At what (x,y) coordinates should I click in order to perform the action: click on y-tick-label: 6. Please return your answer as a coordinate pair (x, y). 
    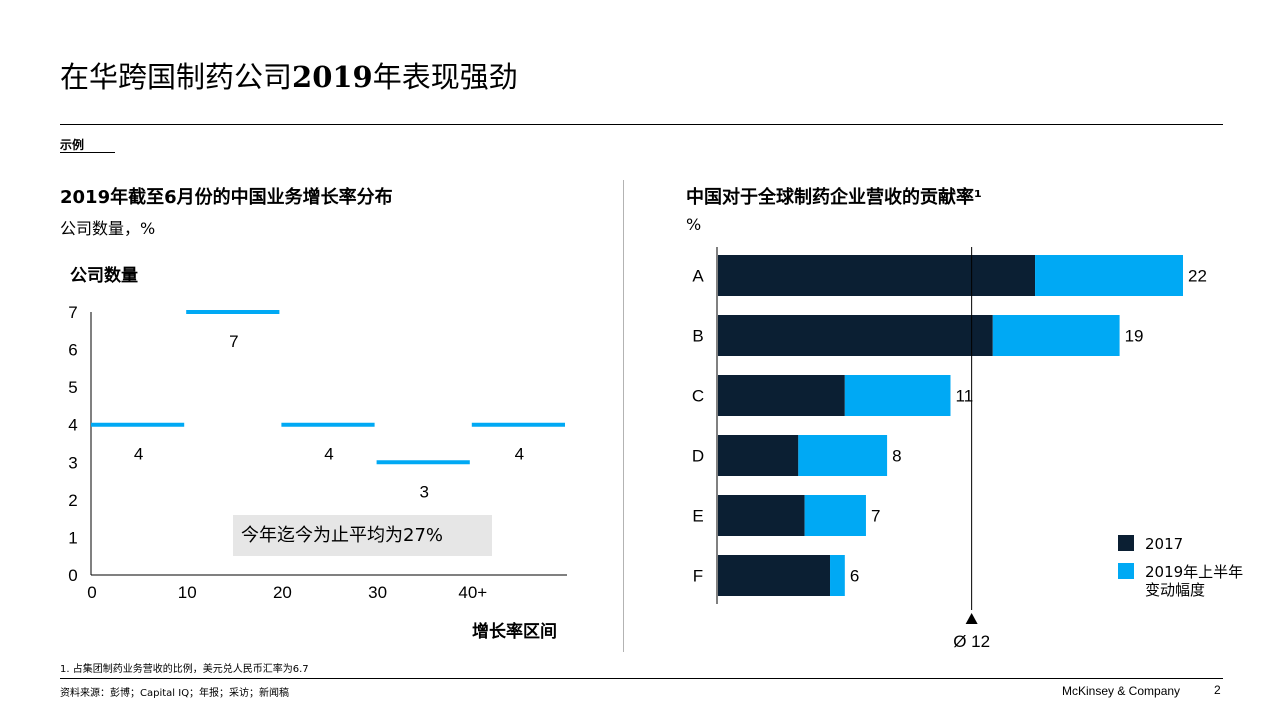
    Looking at the image, I should click on (72, 350).